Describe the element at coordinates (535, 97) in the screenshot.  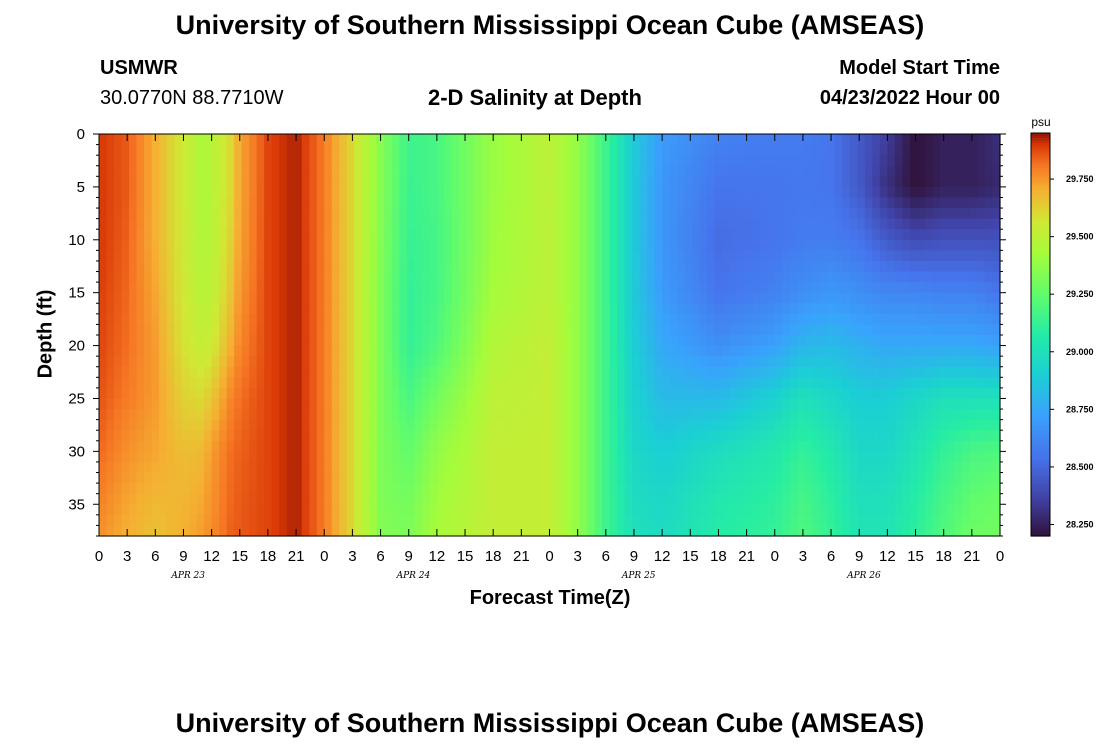
I see `chart-subtitle: 2-D Salinity at Depth` at that location.